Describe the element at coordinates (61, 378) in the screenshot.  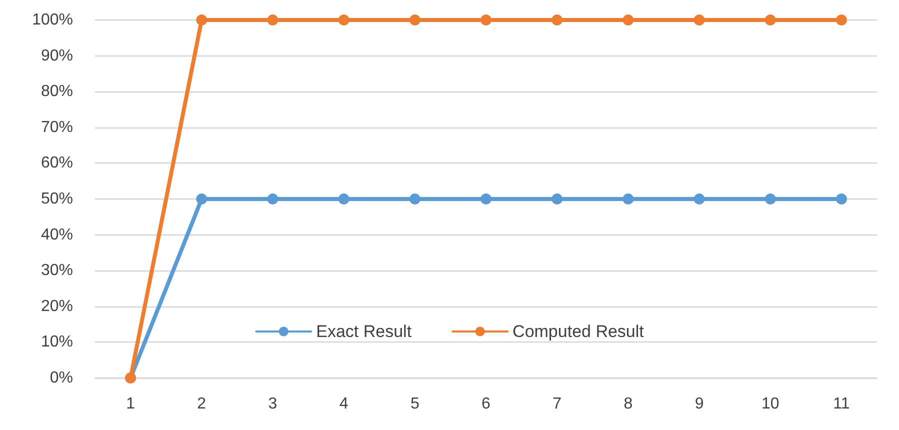
I see `y-tick-label: 0%` at that location.